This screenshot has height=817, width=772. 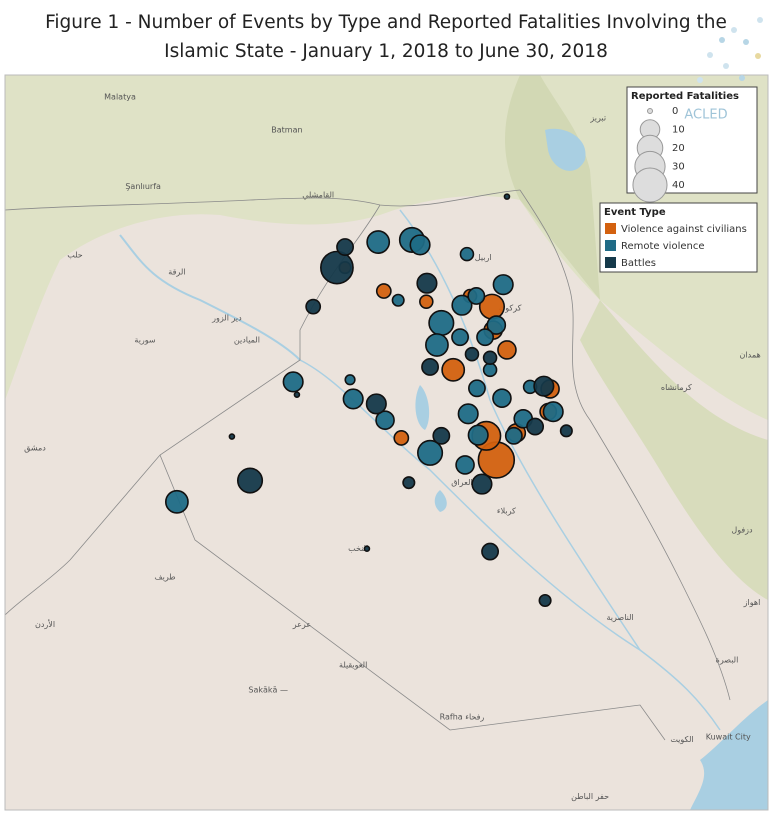 What do you see at coordinates (676, 387) in the screenshot?
I see `place-label: کرمانشاه` at bounding box center [676, 387].